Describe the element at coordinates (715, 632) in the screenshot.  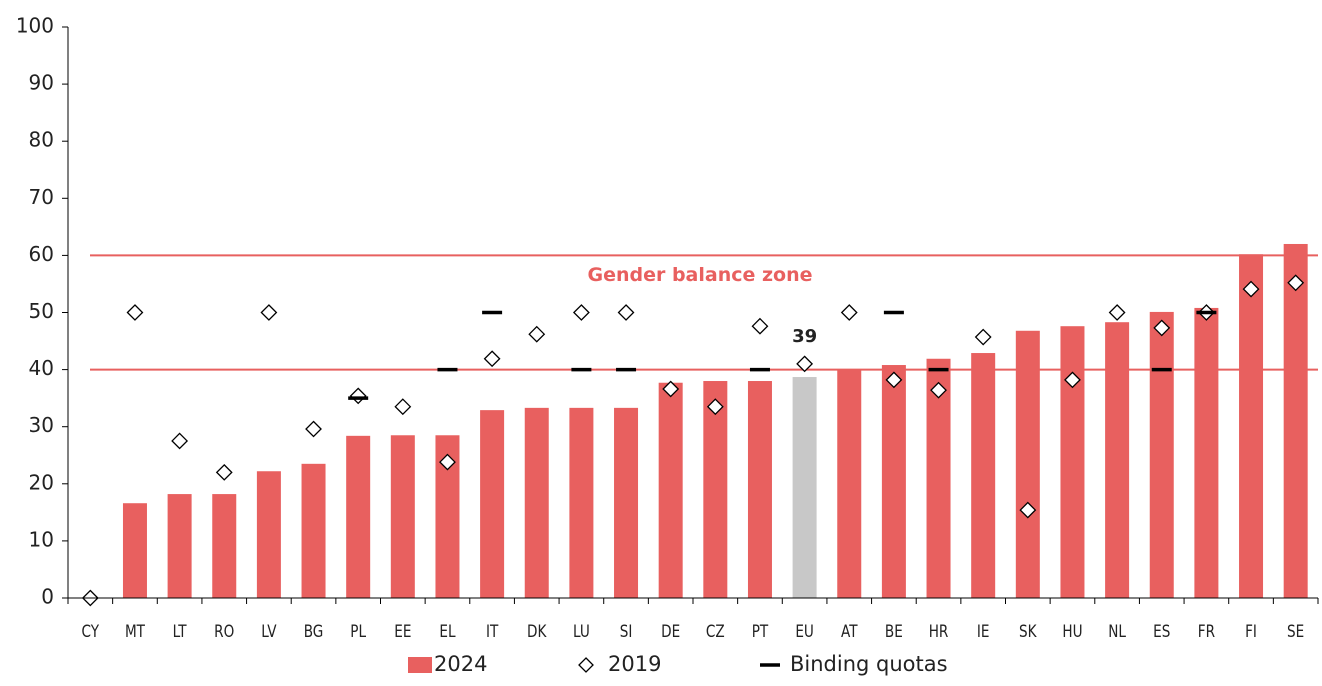
I see `x-tick-label: CZ` at that location.